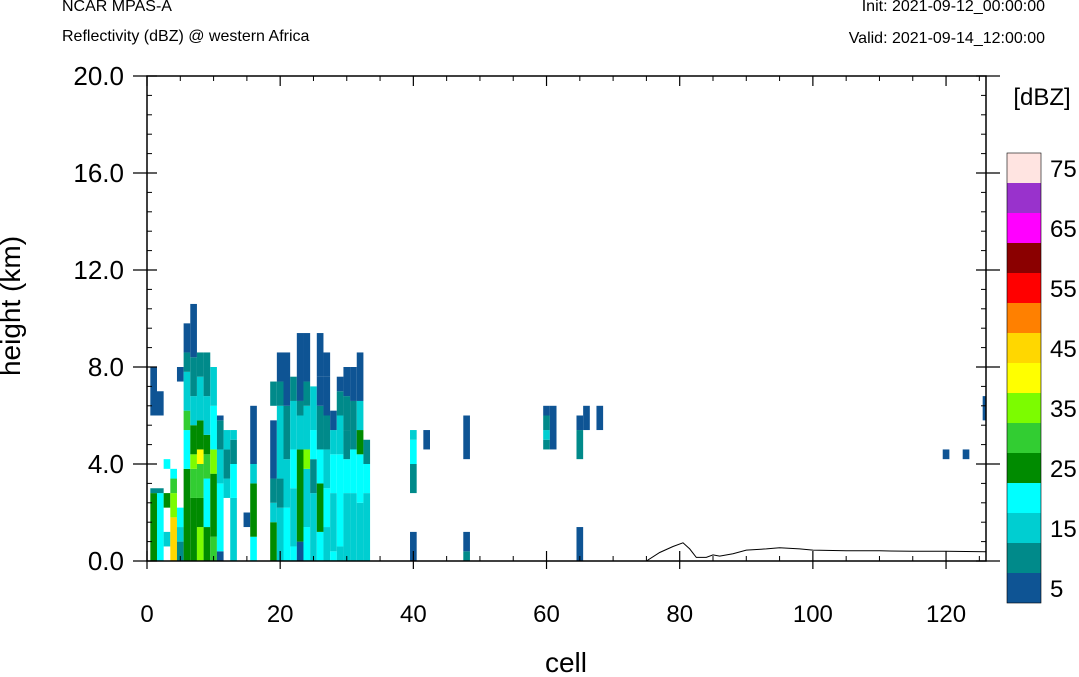 This screenshot has width=1079, height=677. I want to click on colorbar-label: 35, so click(1063, 409).